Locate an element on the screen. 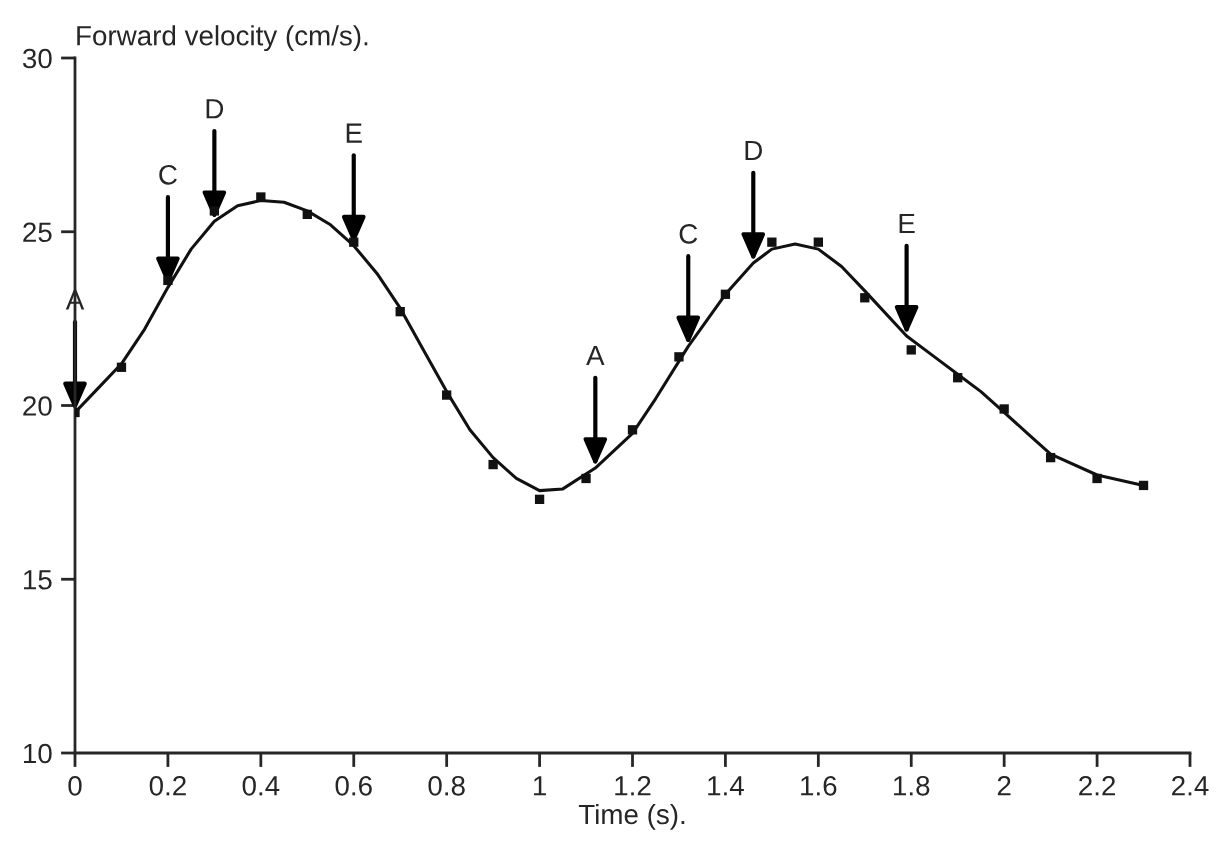  x-tick-label: 1 is located at coordinates (539, 786).